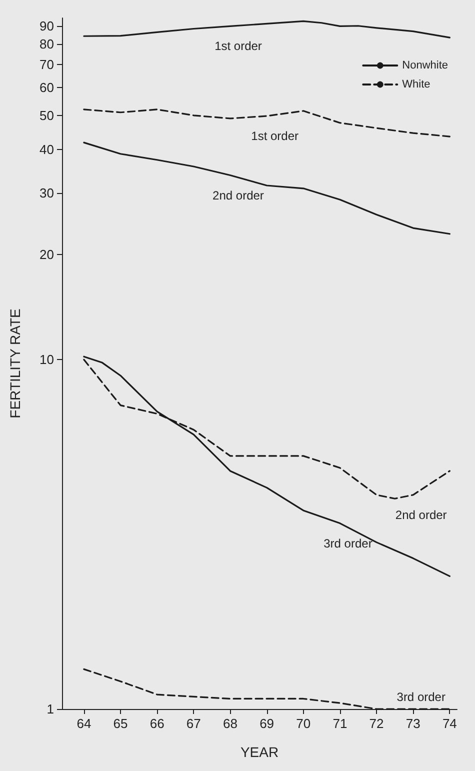 This screenshot has width=475, height=771. I want to click on y-tick-label: 30, so click(47, 192).